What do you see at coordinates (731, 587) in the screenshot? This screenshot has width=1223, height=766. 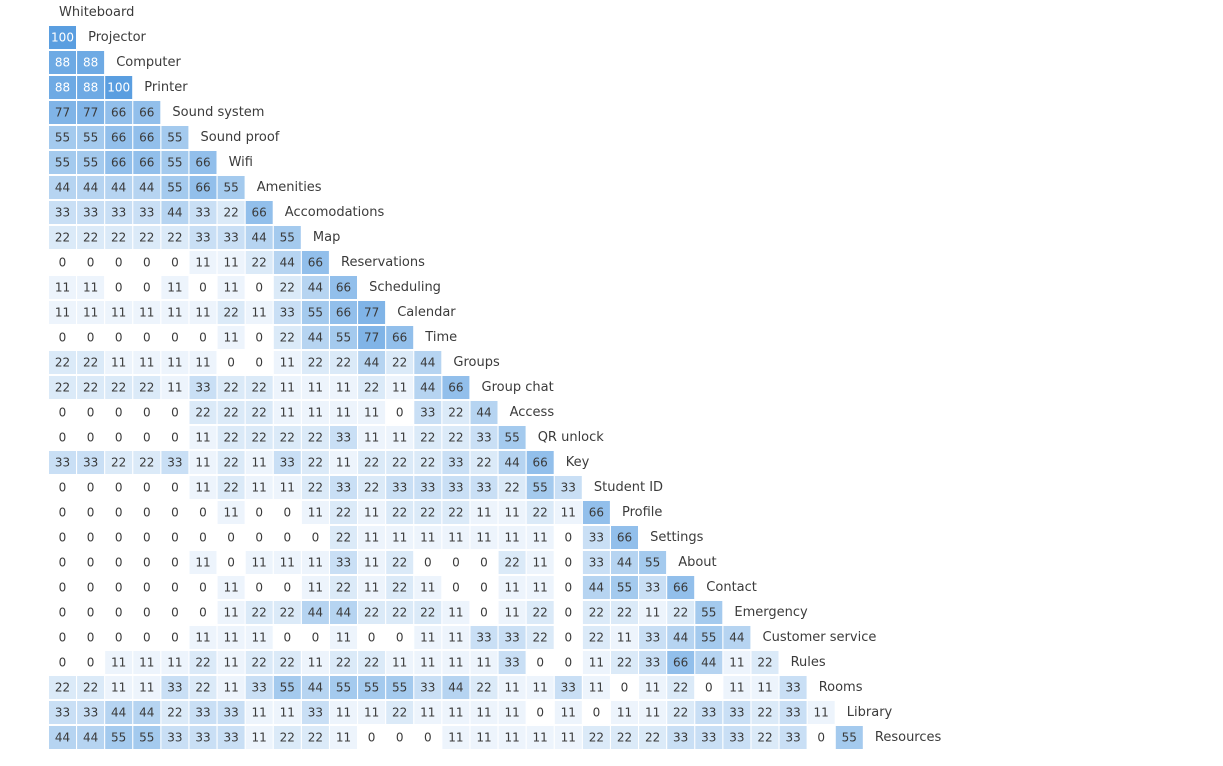 I see `row-label: Contact` at bounding box center [731, 587].